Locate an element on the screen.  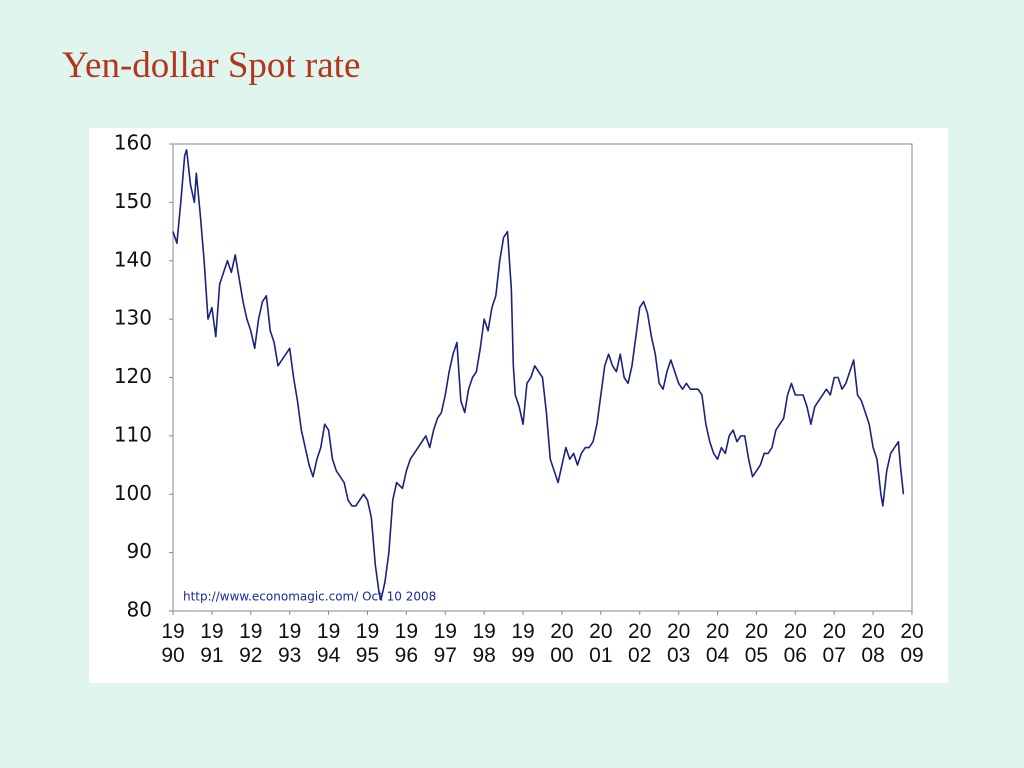
x-tick-label: 2004 is located at coordinates (717, 643).